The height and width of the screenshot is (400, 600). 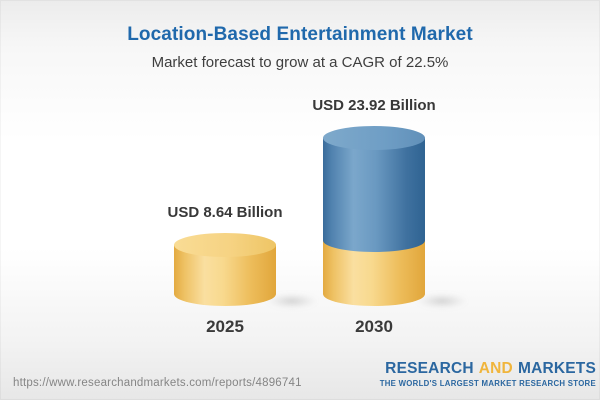 I want to click on bar-2030-shadow, so click(x=442, y=301).